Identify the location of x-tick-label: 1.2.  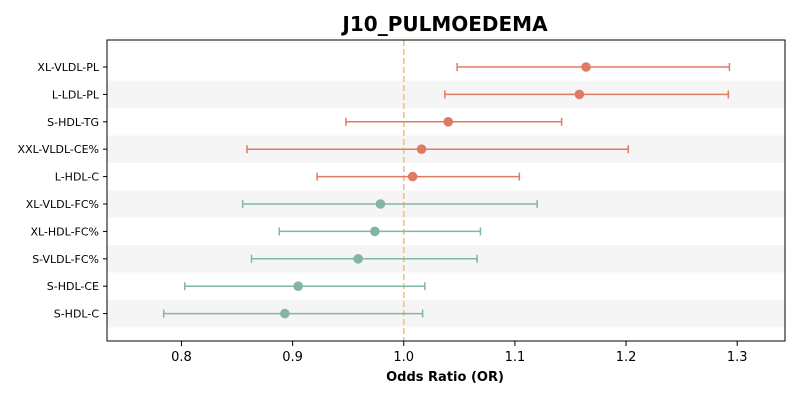
(626, 357).